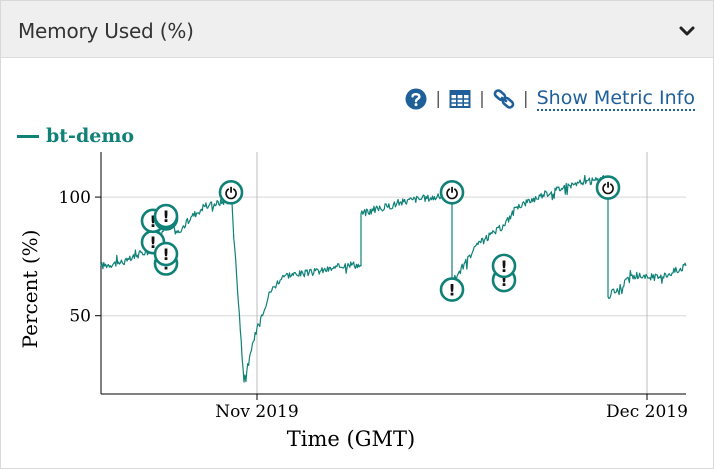 The image size is (714, 469). Describe the element at coordinates (351, 439) in the screenshot. I see `x-axis-label: Time (GMT)` at that location.